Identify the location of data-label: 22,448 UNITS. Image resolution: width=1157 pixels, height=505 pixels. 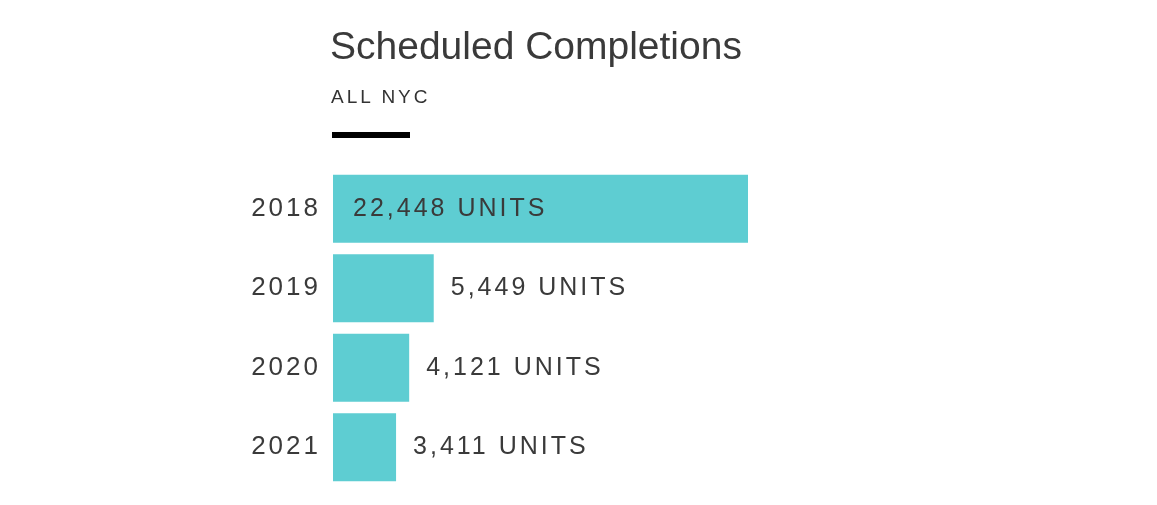
(450, 206).